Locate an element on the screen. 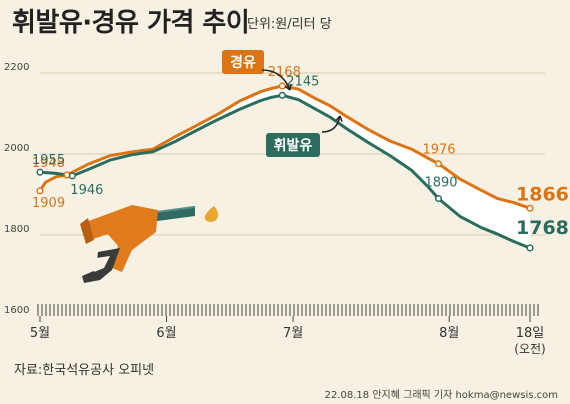  y-tick-labels: 1600 1800 2000 2200 is located at coordinates (16, 189).